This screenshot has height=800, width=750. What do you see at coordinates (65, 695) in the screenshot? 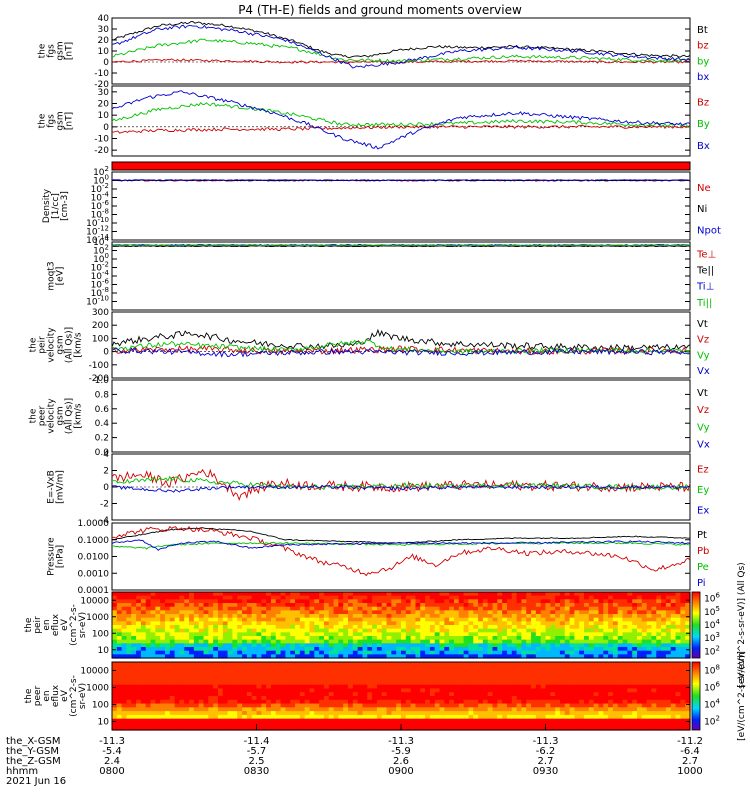
I see `y-axis-label: eV` at bounding box center [65, 695].